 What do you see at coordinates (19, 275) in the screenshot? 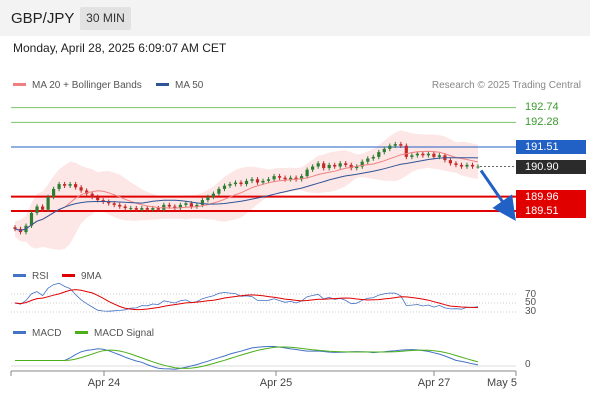
I see `rsi-swatch` at bounding box center [19, 275].